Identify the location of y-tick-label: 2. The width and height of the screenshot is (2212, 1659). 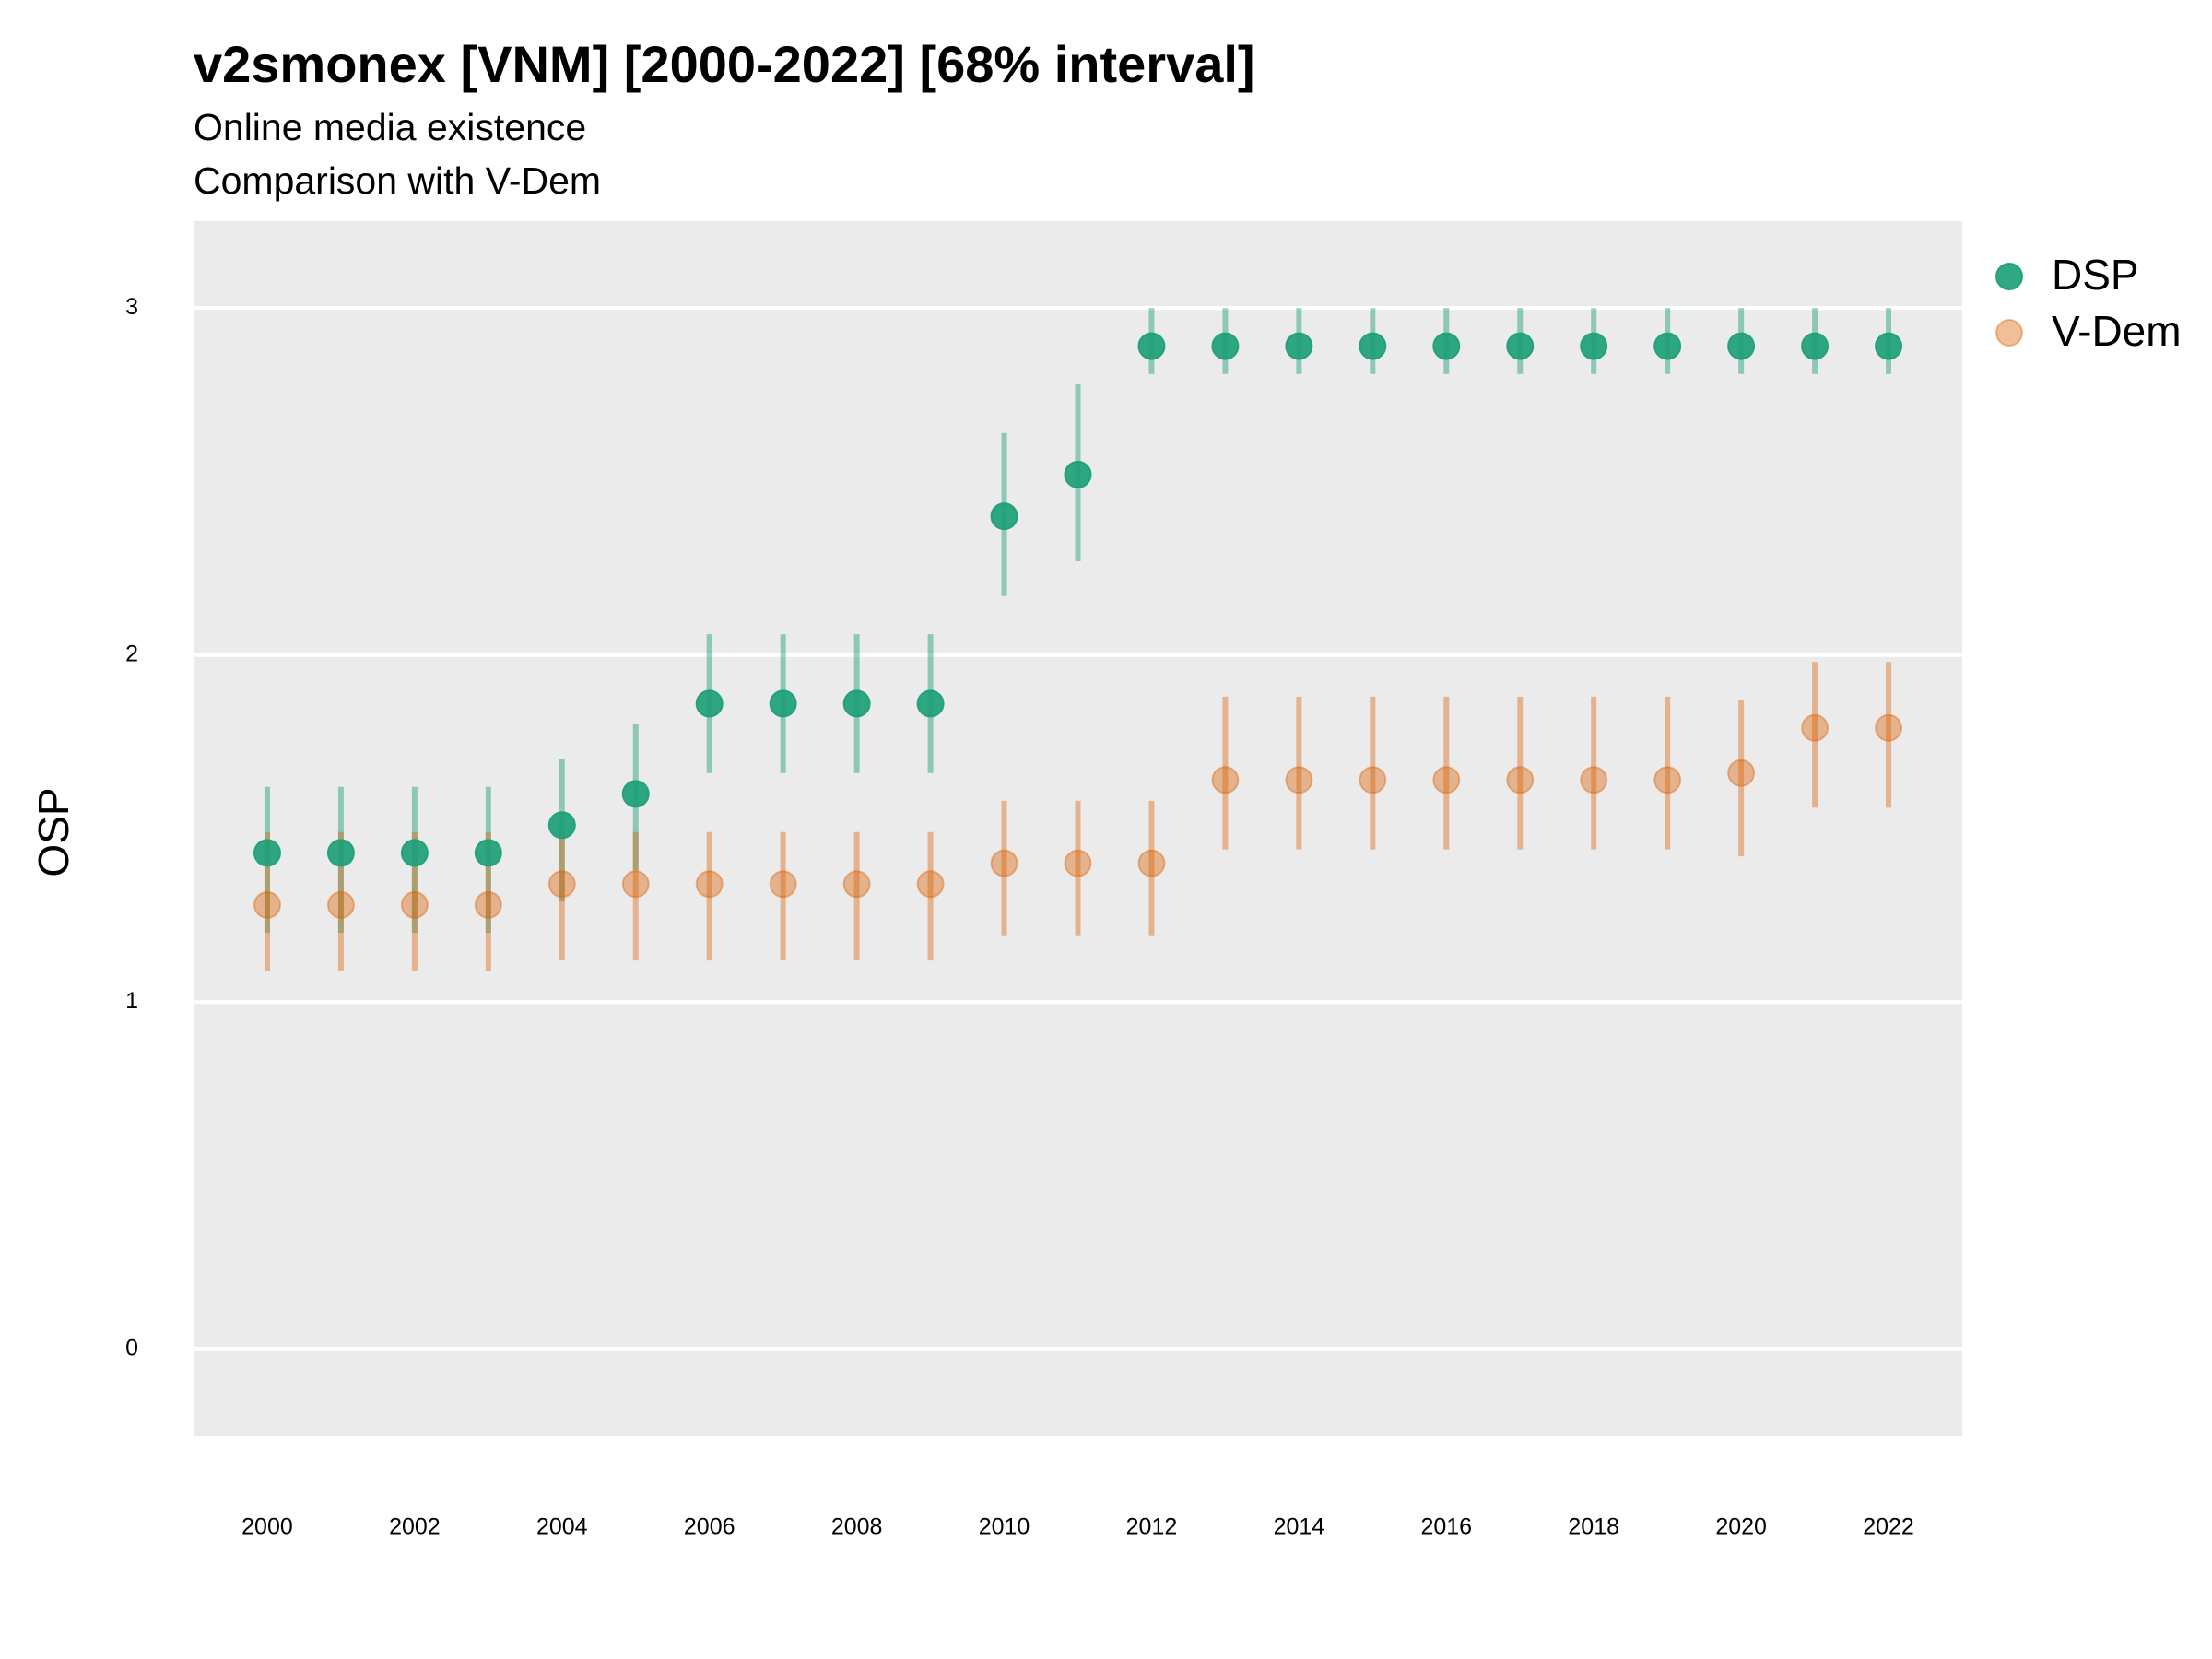
(131, 653).